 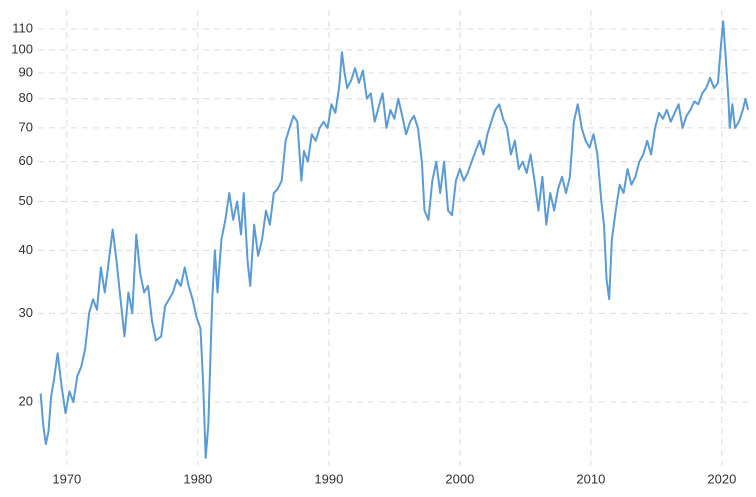 I want to click on y-tick-label: 100, so click(x=22, y=48).